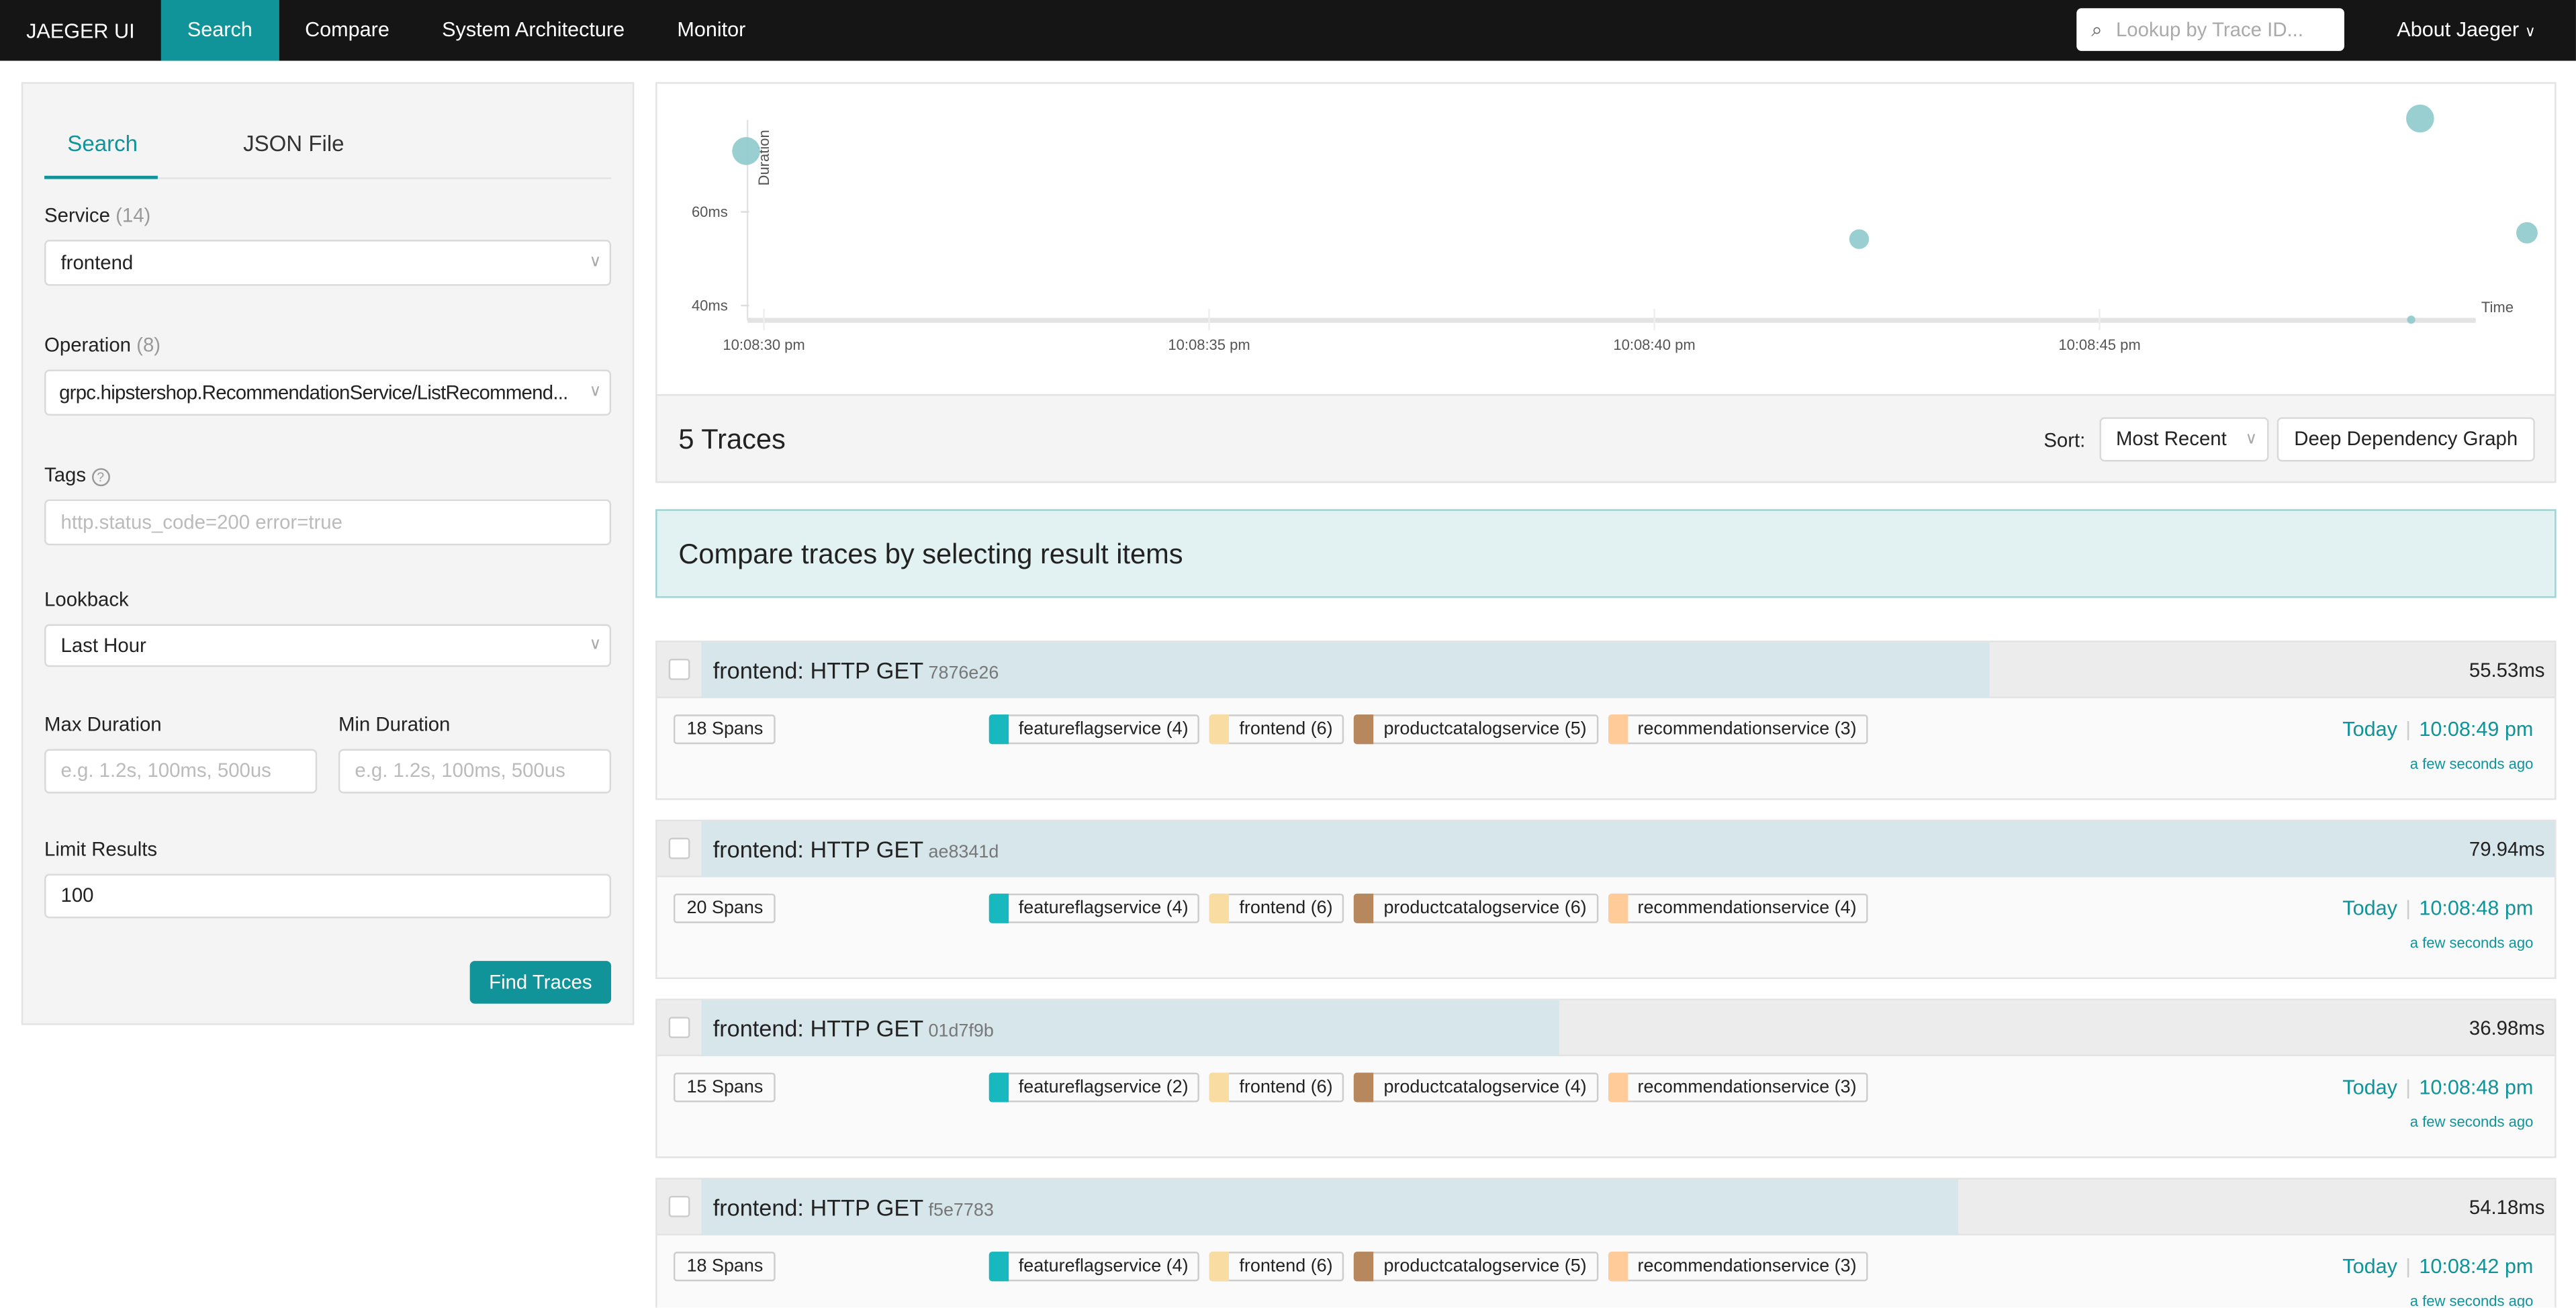  I want to click on trace-title: frontend: HTTP GET f5e7783, so click(853, 1207).